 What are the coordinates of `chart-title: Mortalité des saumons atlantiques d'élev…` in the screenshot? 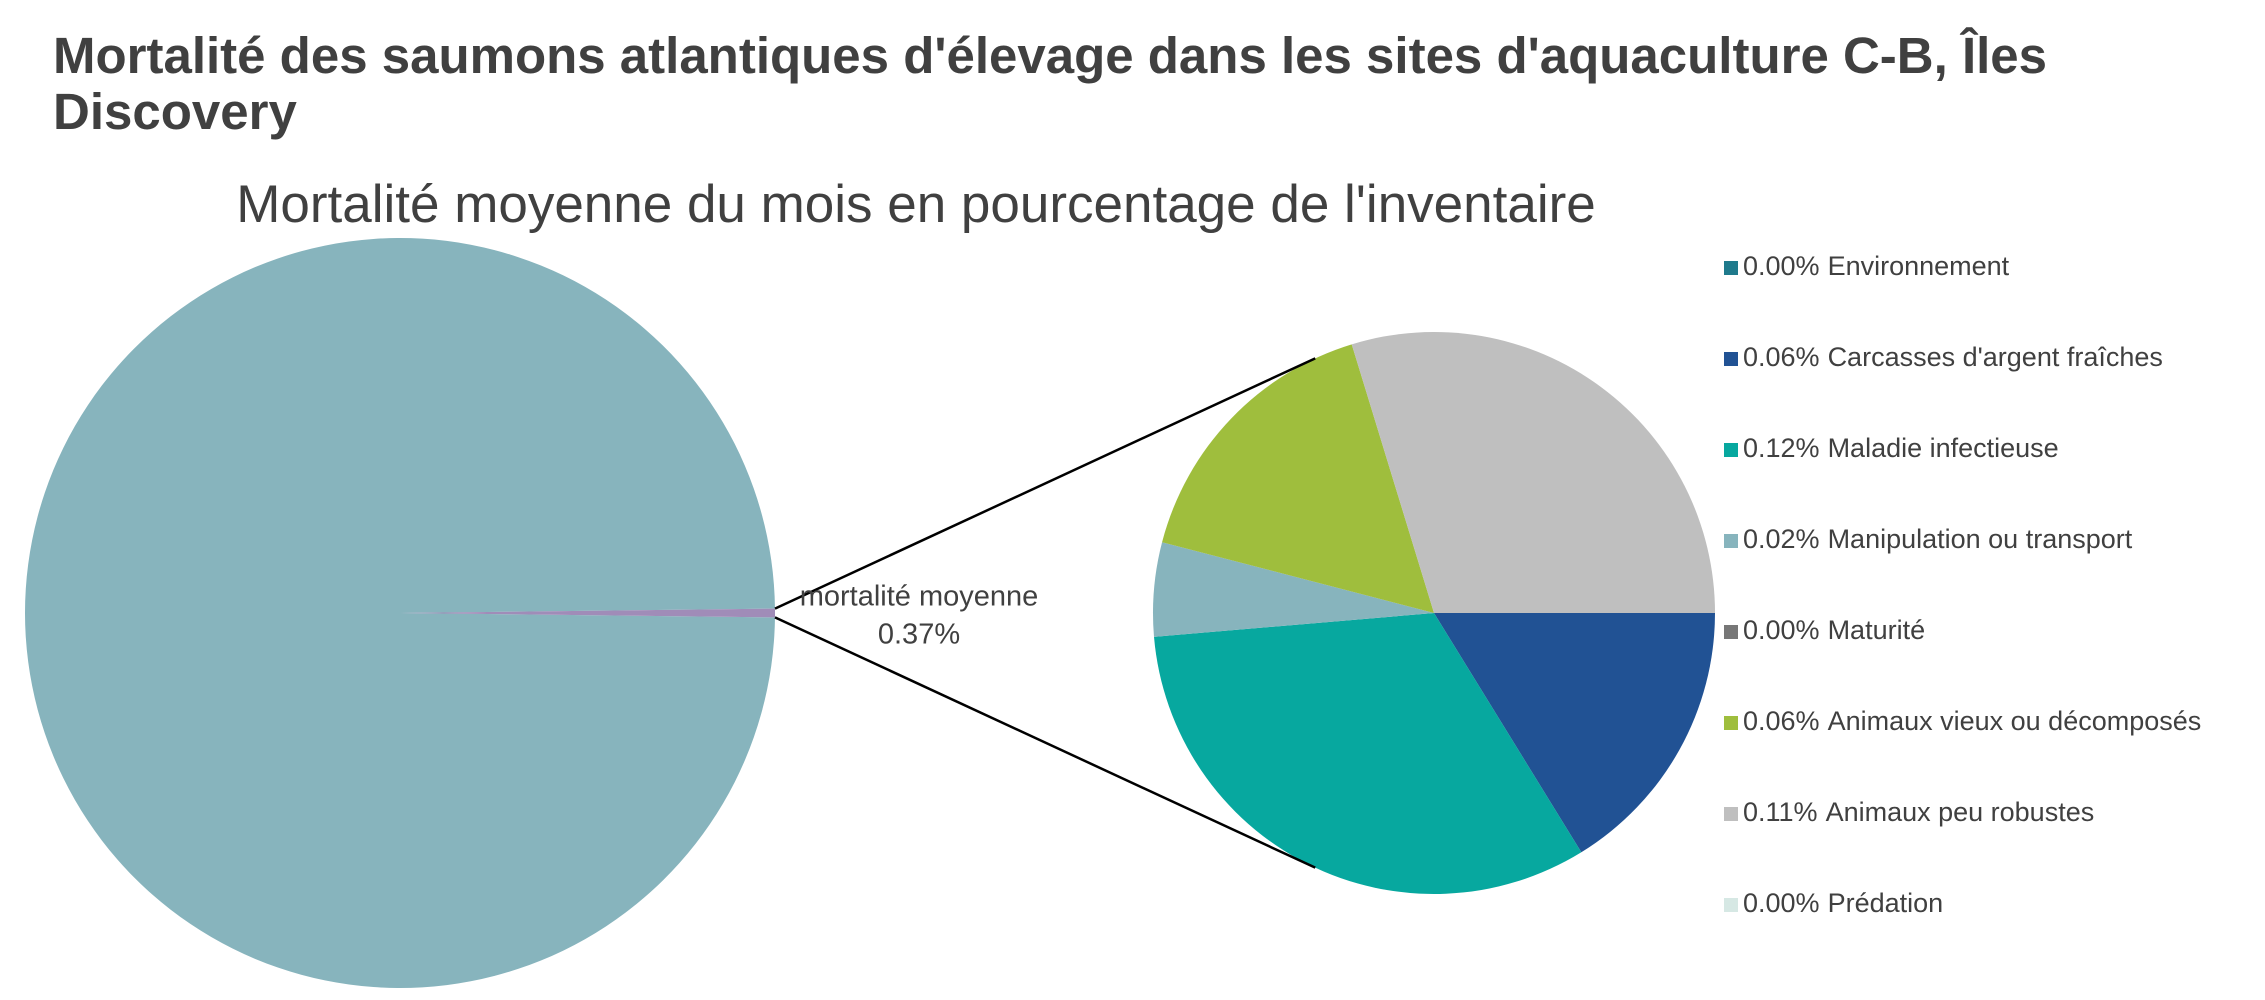 It's located at (1050, 83).